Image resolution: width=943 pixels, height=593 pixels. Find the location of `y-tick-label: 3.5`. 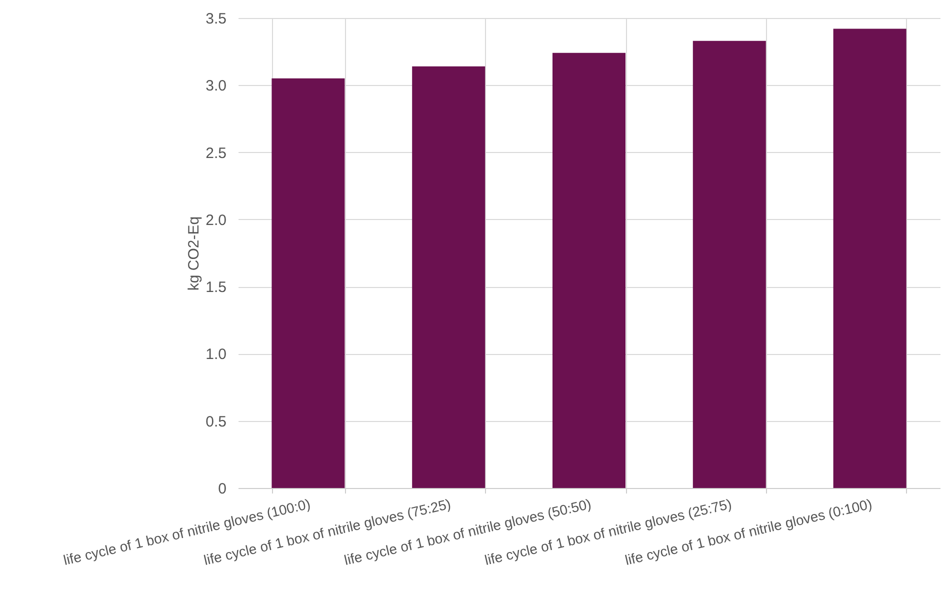

y-tick-label: 3.5 is located at coordinates (216, 19).